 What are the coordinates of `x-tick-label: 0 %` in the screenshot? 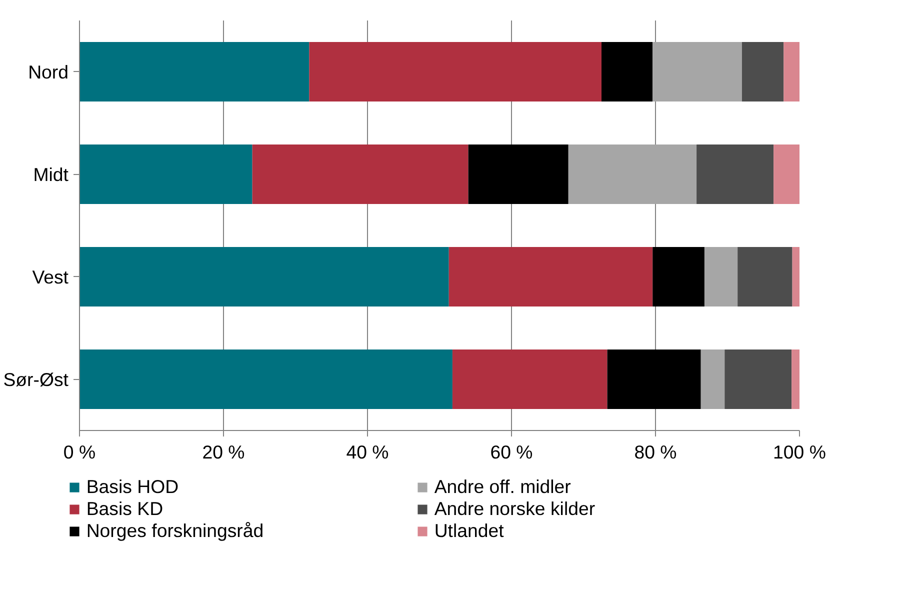 It's located at (79, 452).